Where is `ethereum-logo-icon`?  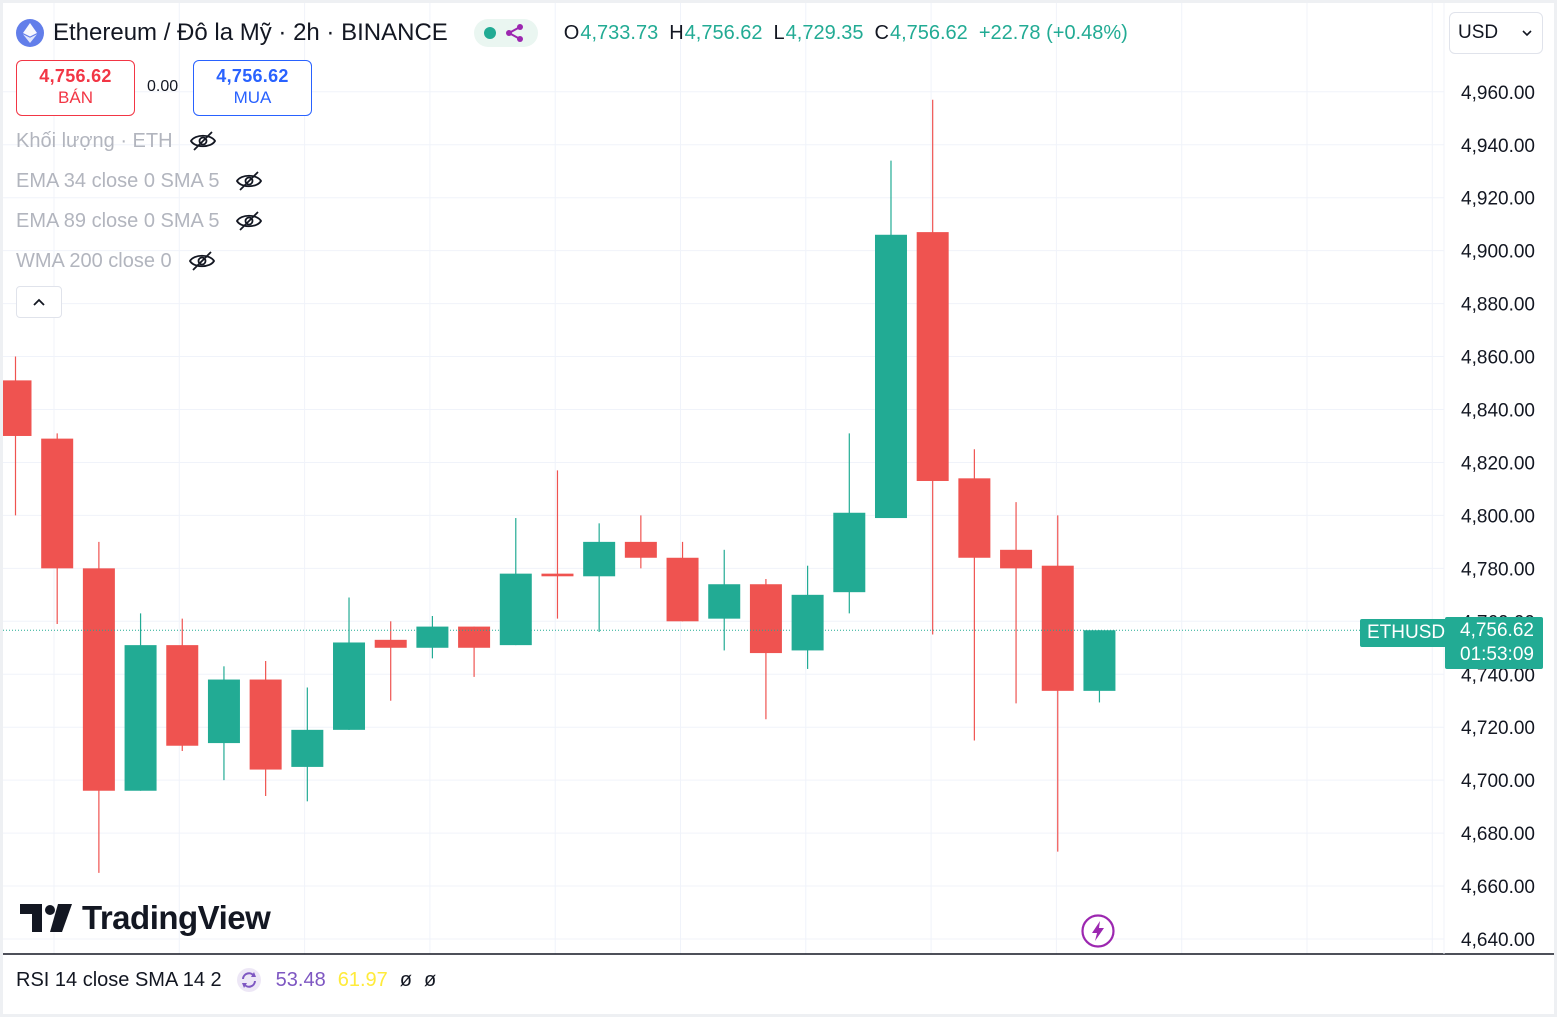
ethereum-logo-icon is located at coordinates (30, 33).